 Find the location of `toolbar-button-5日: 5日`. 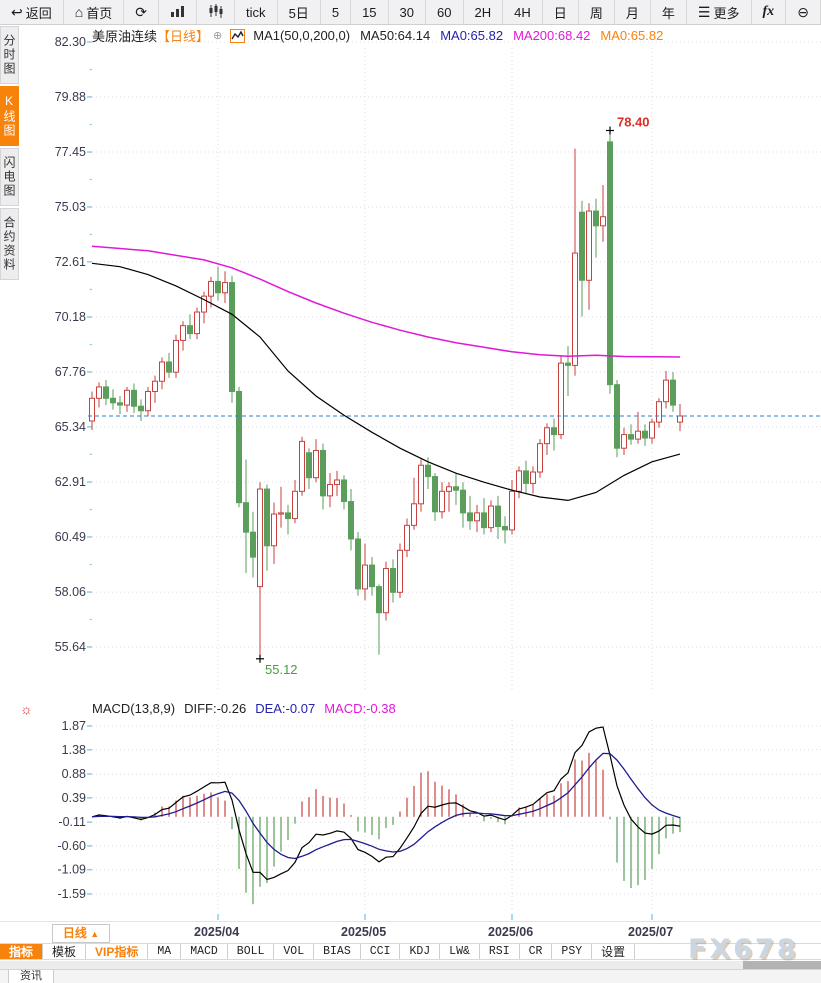

toolbar-button-5日: 5日 is located at coordinates (299, 12).